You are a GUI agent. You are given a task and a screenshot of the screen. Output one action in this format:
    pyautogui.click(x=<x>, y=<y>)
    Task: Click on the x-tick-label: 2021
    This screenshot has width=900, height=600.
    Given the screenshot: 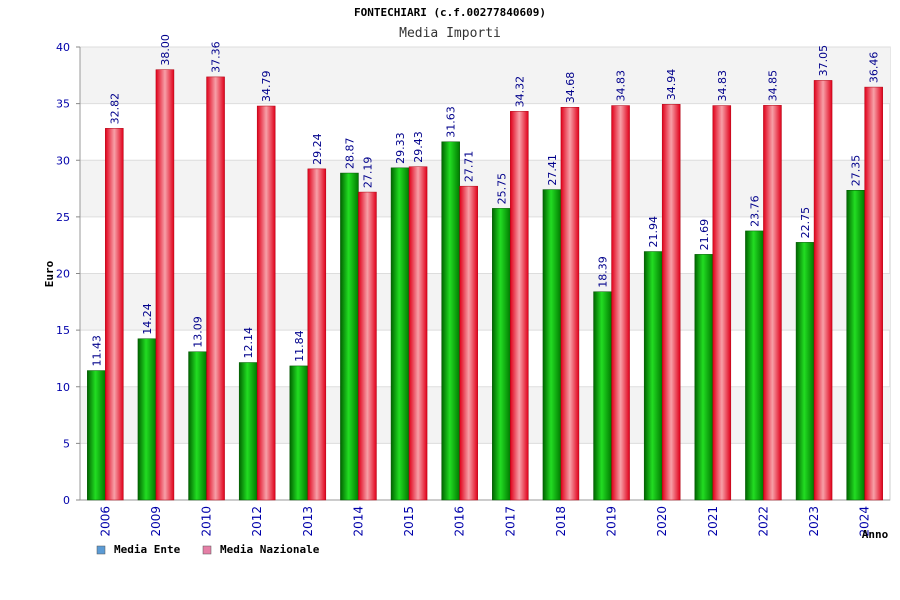 What is the action you would take?
    pyautogui.click(x=713, y=521)
    